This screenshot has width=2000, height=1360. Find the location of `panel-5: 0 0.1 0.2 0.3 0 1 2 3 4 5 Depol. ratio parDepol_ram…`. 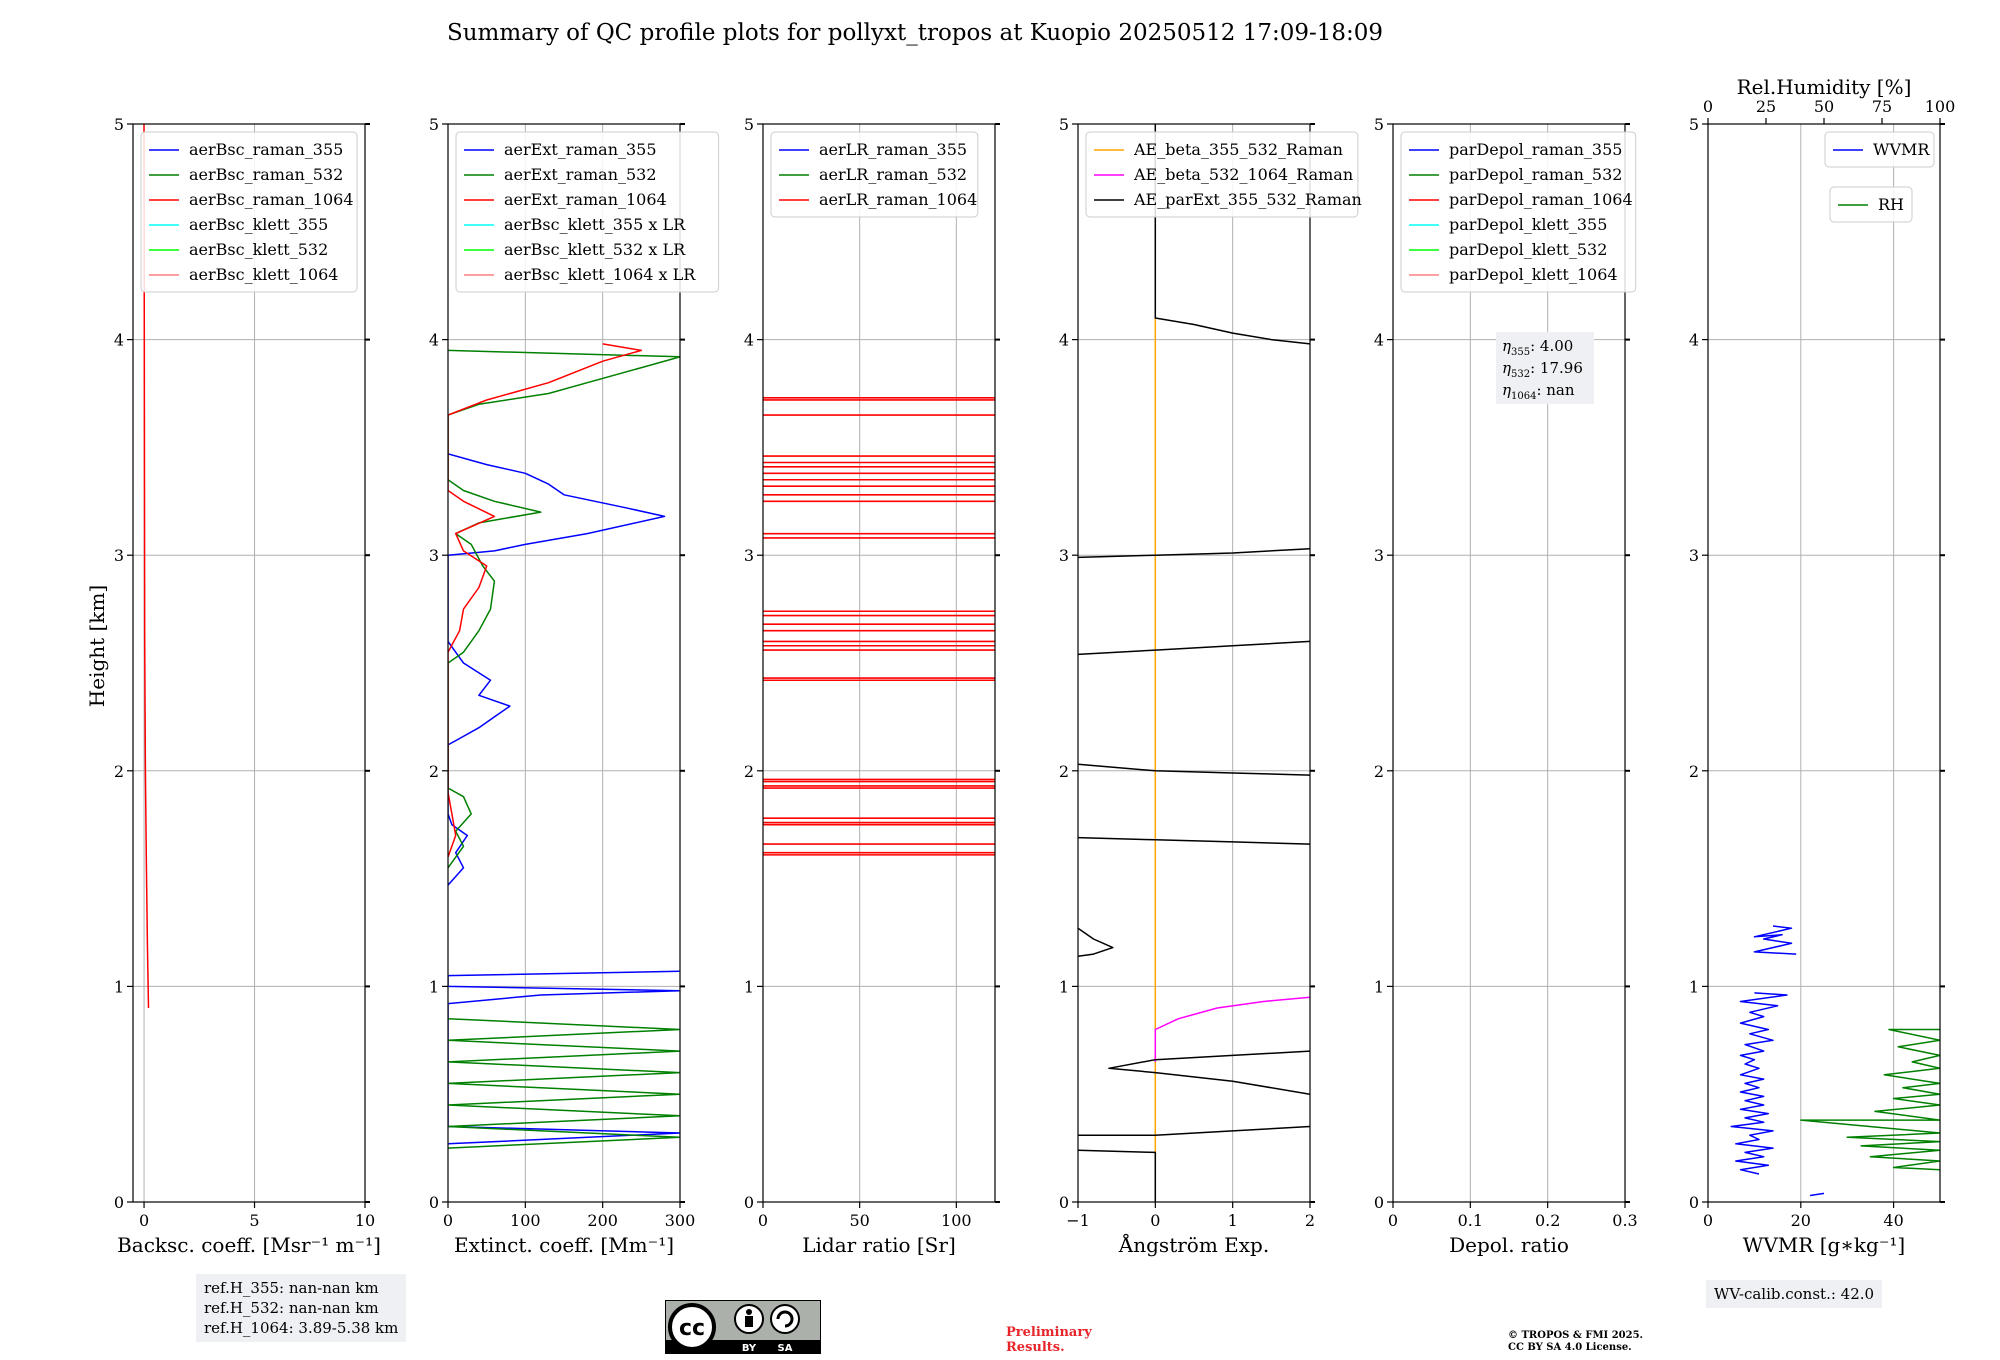

panel-5: 0 0.1 0.2 0.3 0 1 2 3 4 5 Depol. ratio parDepol_ram… is located at coordinates (1506, 686).